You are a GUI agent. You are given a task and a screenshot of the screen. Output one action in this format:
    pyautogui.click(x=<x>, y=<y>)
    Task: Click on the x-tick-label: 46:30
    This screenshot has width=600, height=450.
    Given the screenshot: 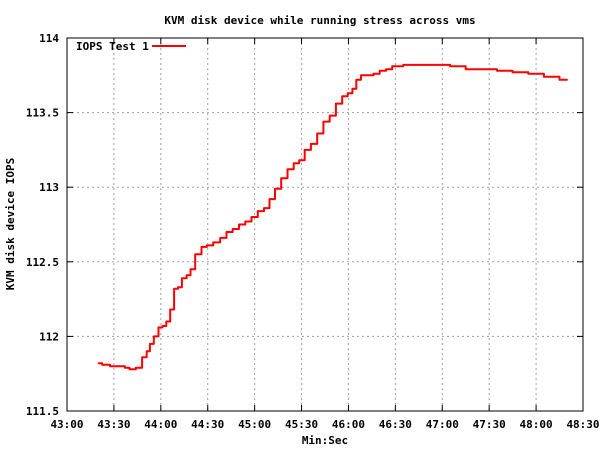 What is the action you would take?
    pyautogui.click(x=395, y=424)
    